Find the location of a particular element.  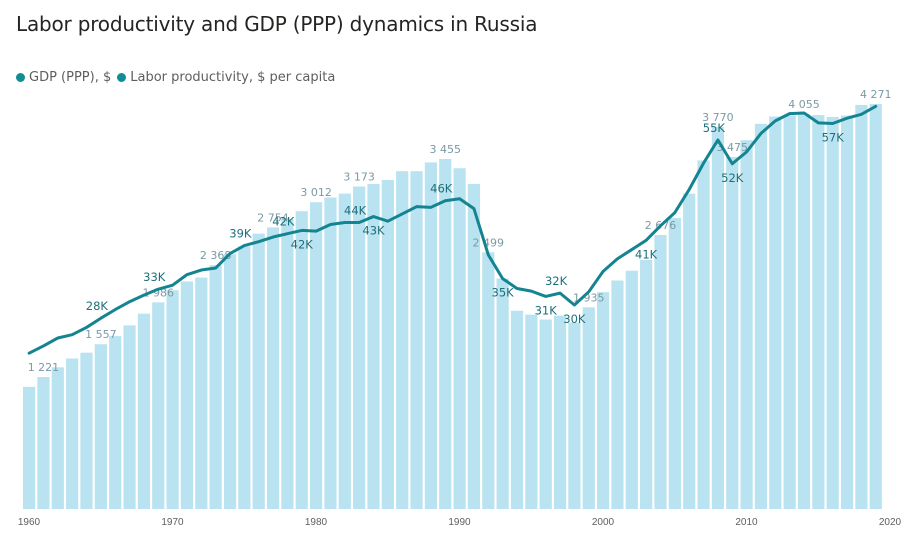

bar-1964 is located at coordinates (86, 430).